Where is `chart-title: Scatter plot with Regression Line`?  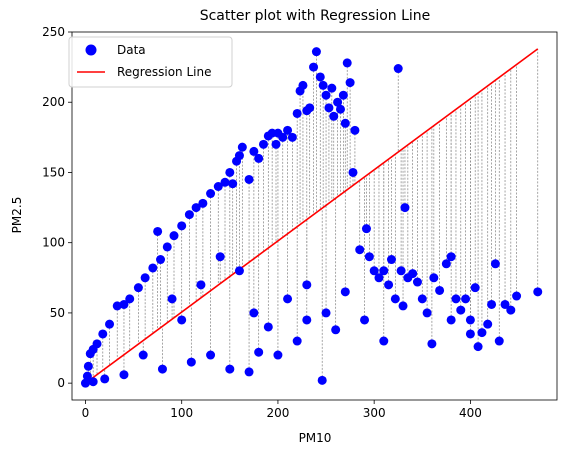
chart-title: Scatter plot with Regression Line is located at coordinates (315, 16).